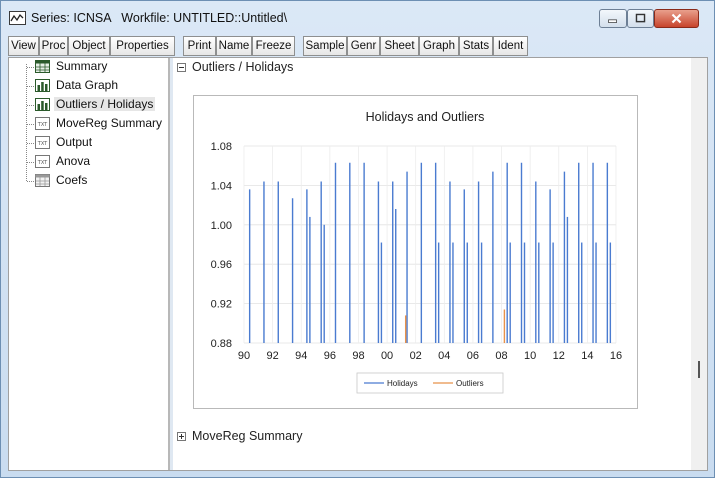  What do you see at coordinates (399, 46) in the screenshot?
I see `sheet-button: Sheet` at bounding box center [399, 46].